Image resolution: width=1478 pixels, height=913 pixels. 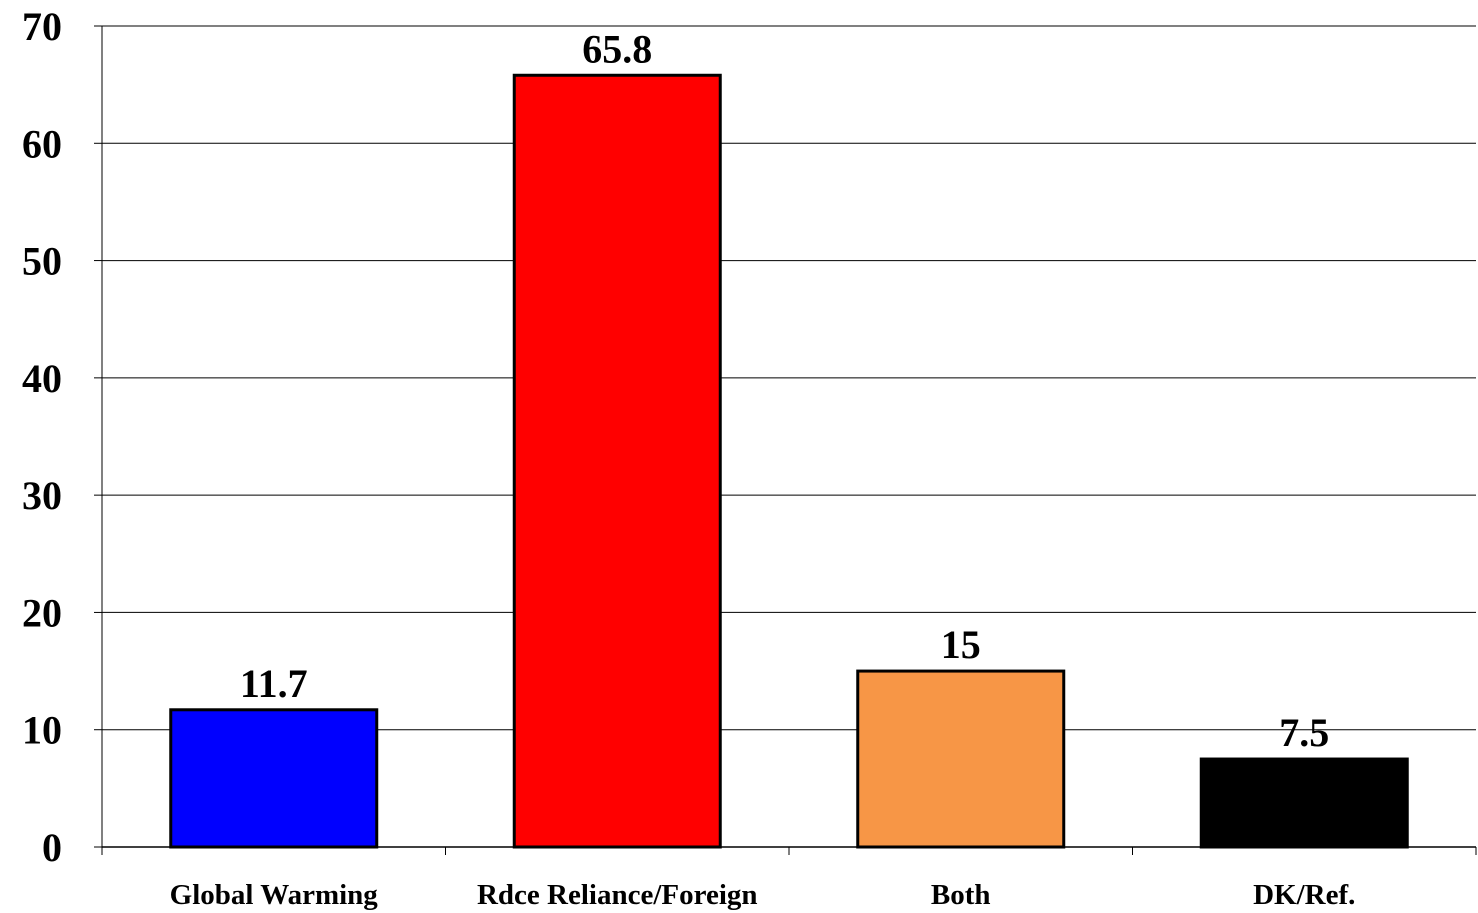 I want to click on y-tick-label: 10, so click(x=42, y=730).